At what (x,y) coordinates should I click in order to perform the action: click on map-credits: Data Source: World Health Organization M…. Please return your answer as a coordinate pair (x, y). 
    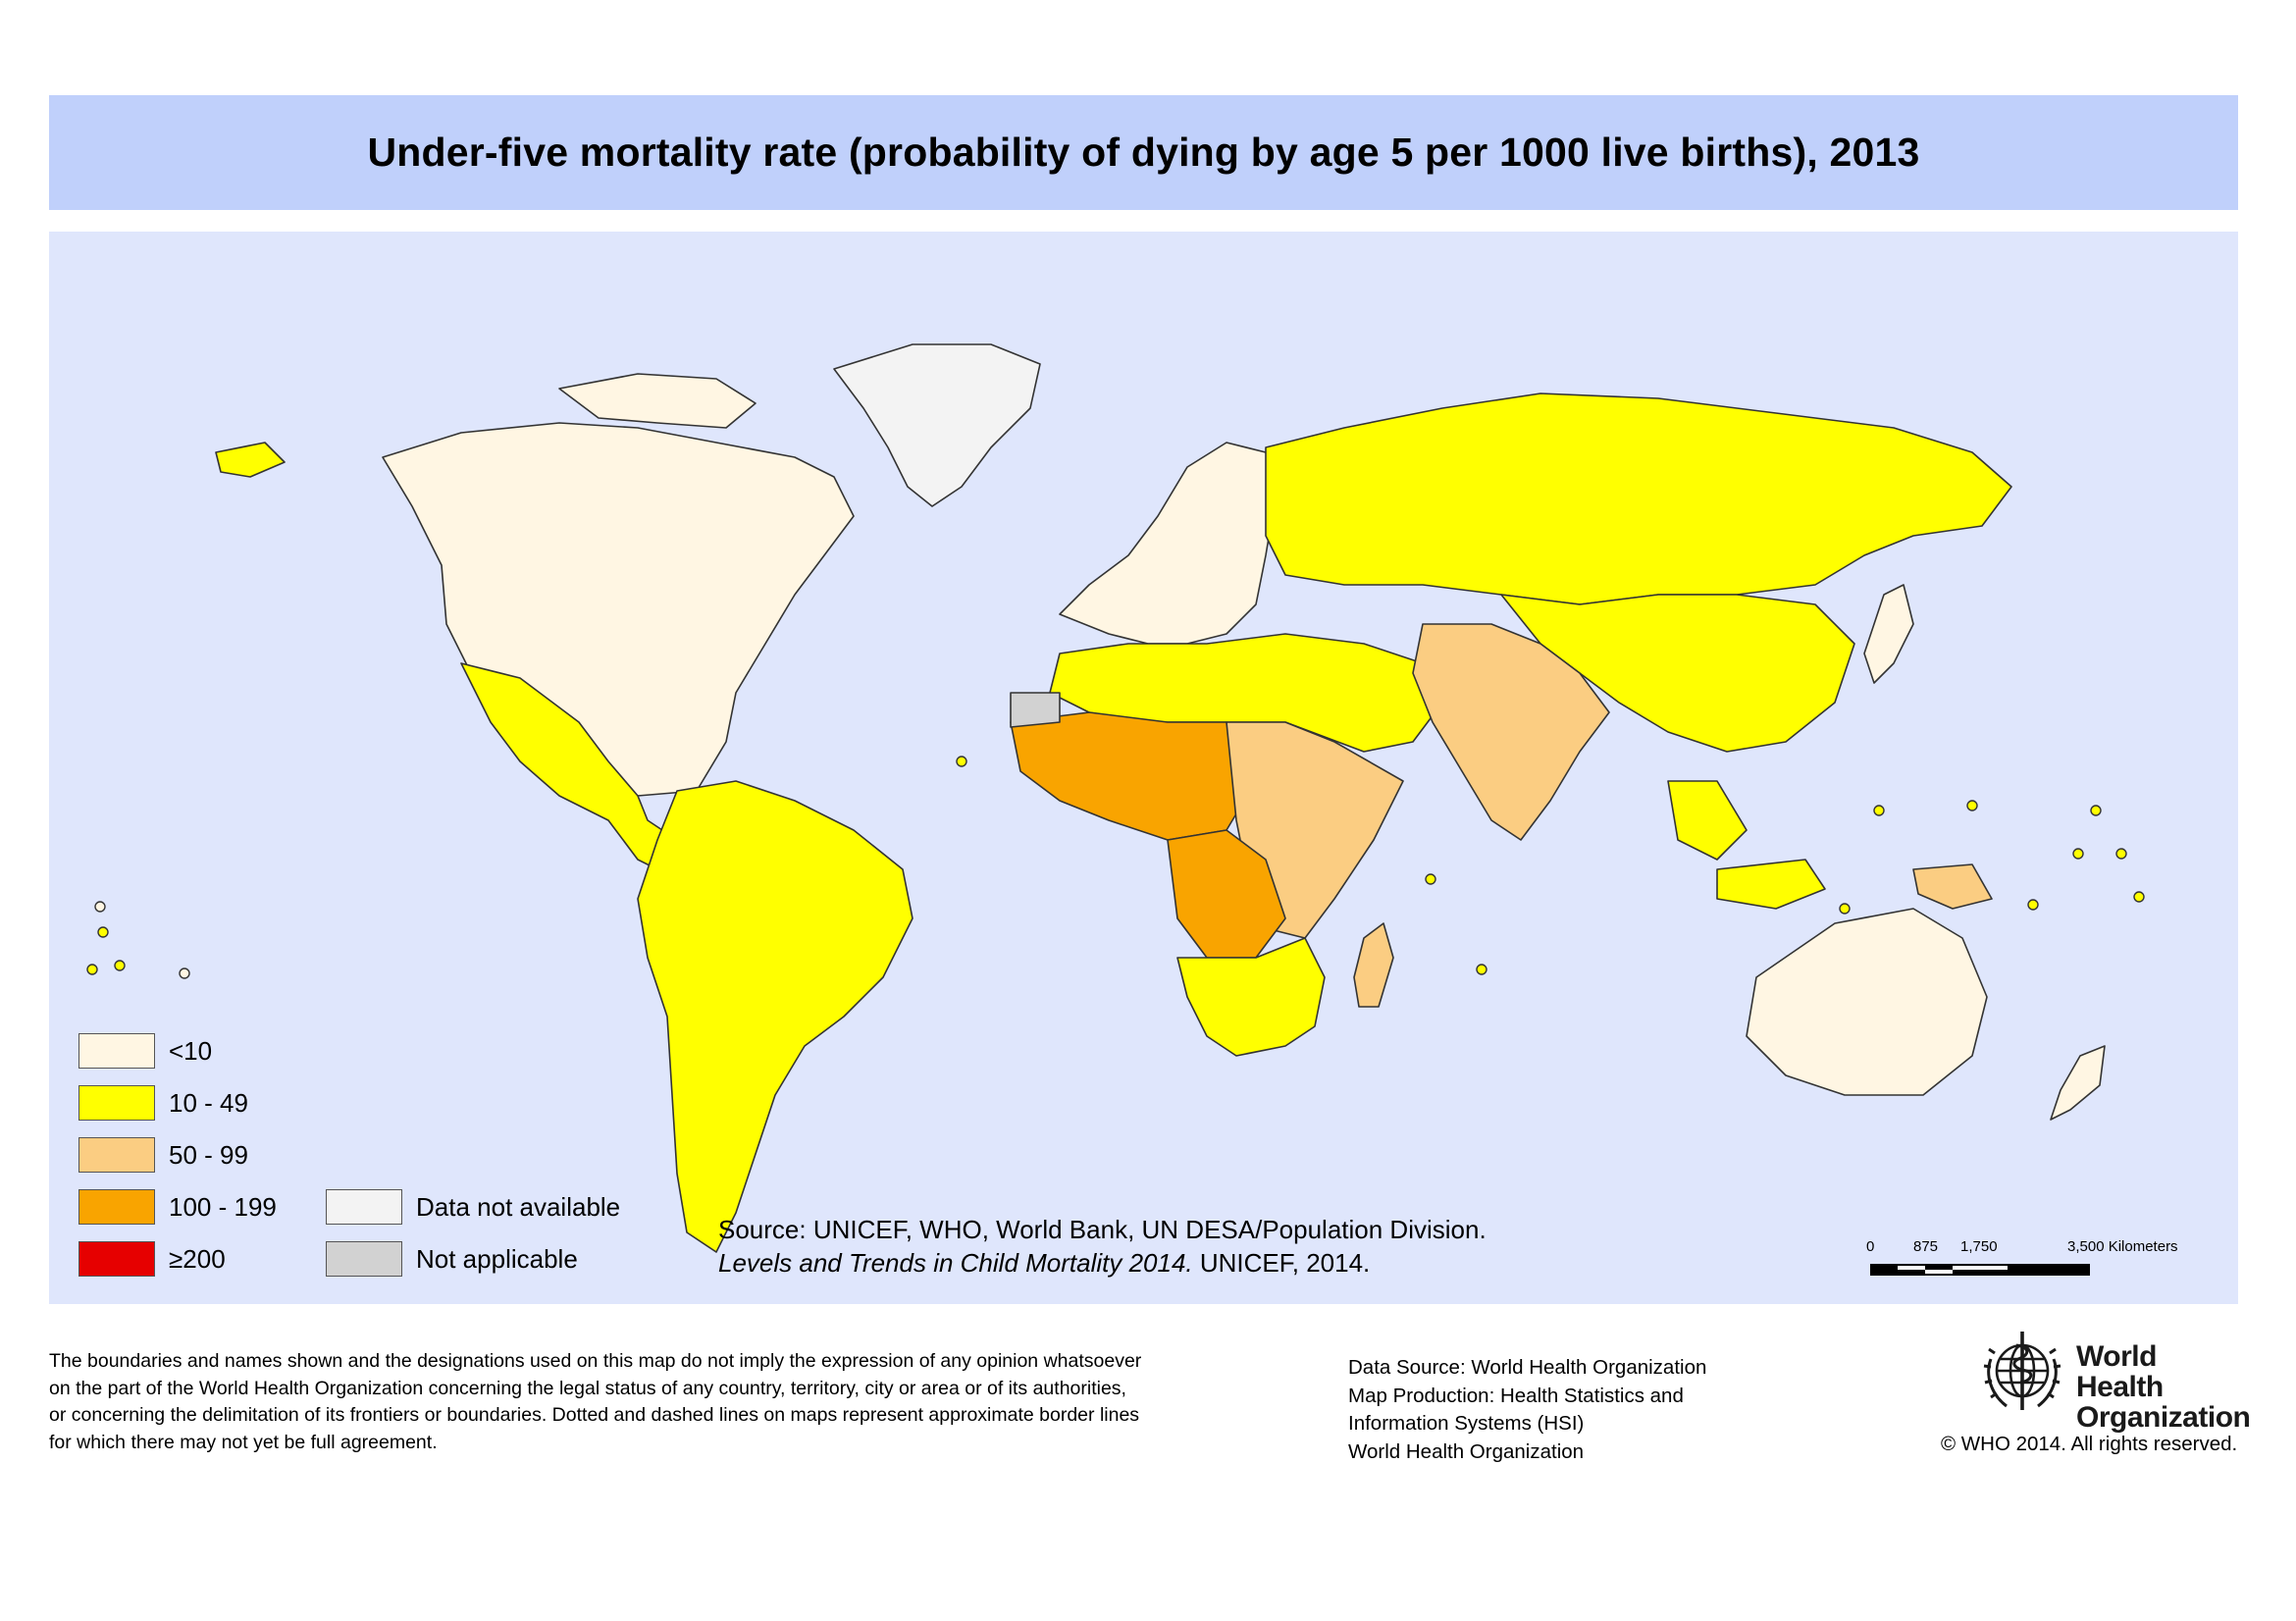
    Looking at the image, I should click on (1527, 1410).